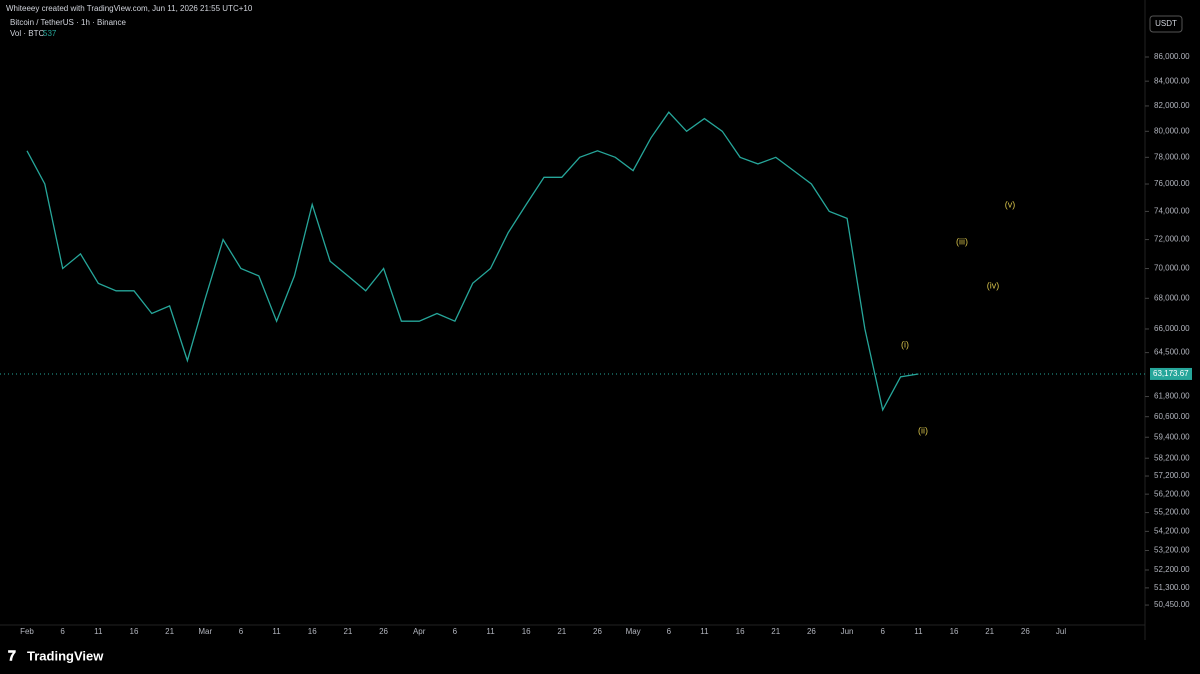  I want to click on y-tick-label: 72,000.00, so click(1172, 239).